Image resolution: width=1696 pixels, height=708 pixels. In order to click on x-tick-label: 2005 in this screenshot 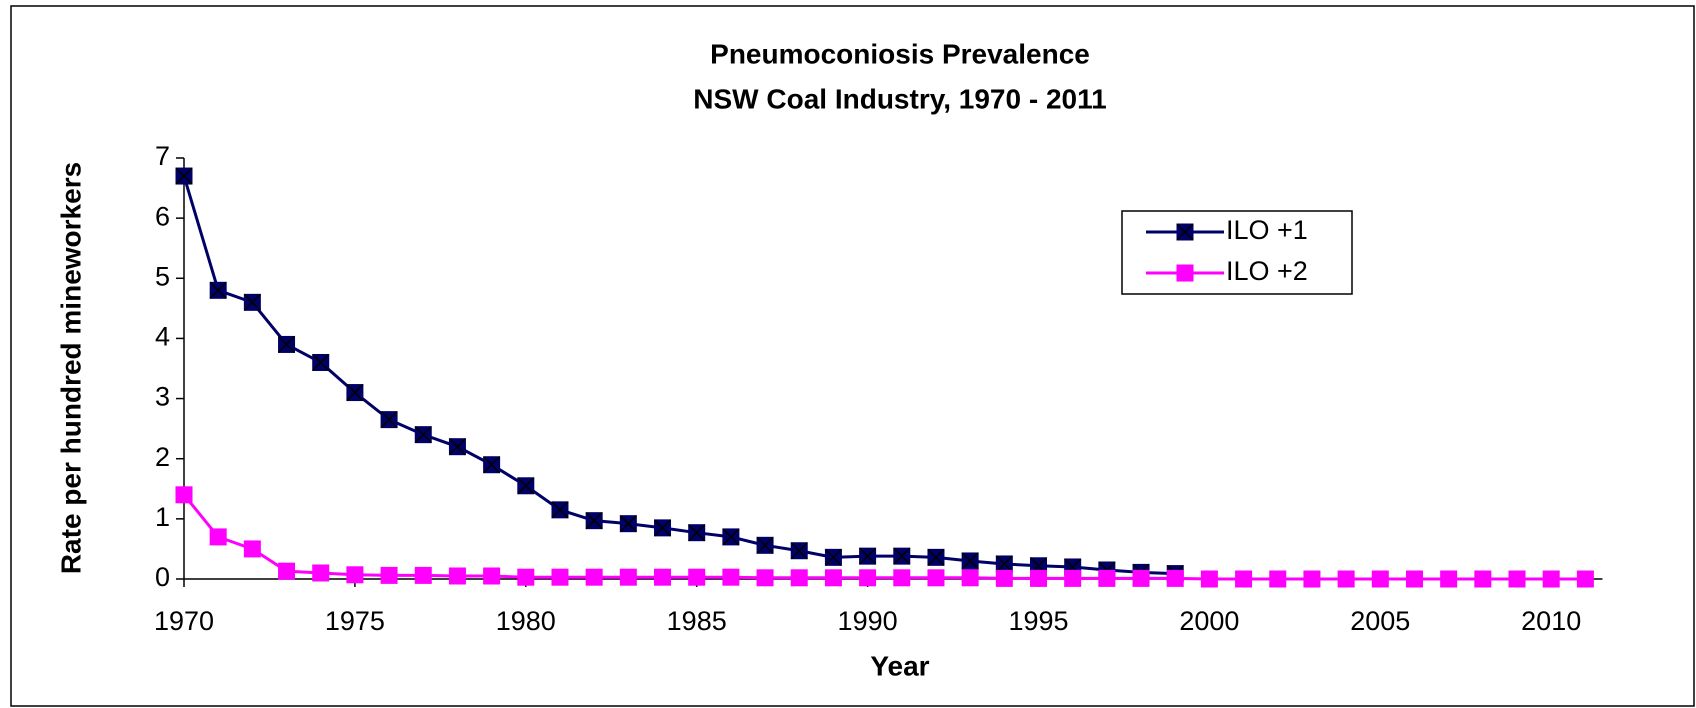, I will do `click(1380, 621)`.